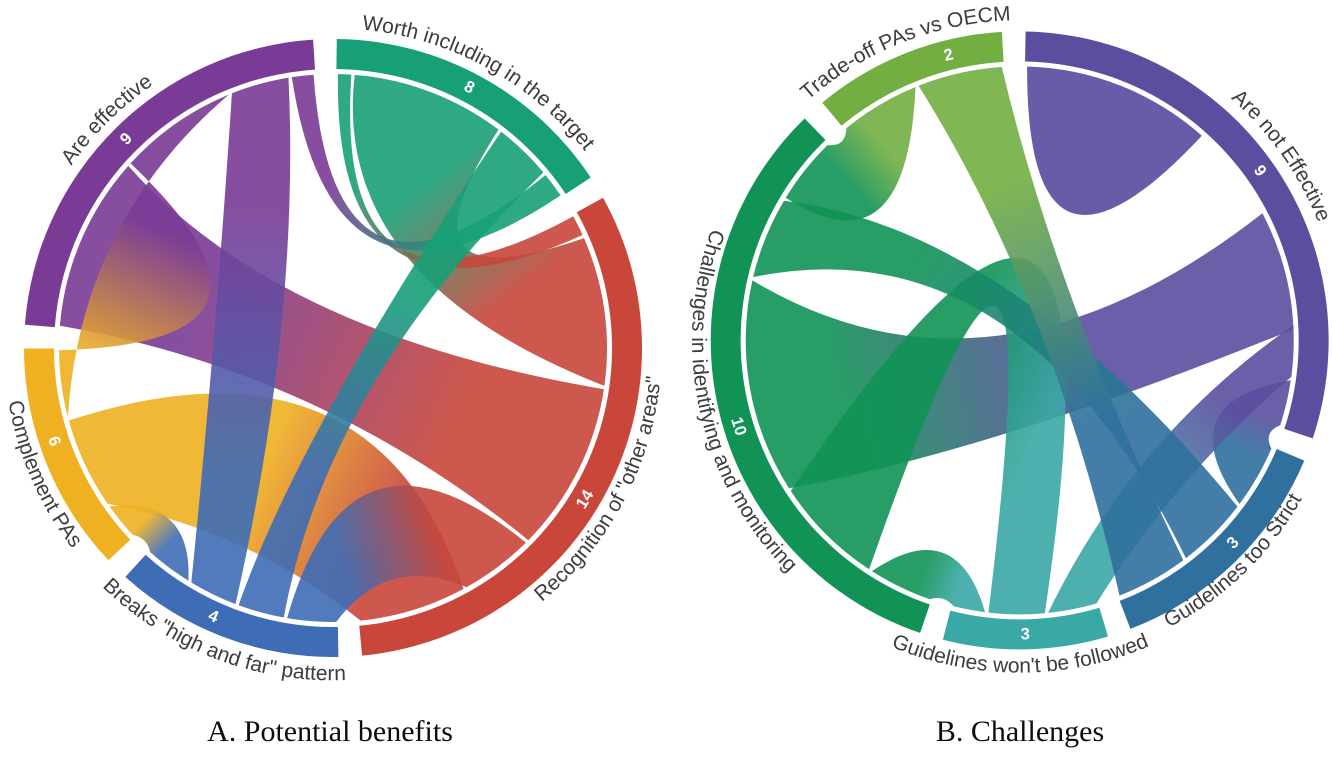  I want to click on svg-text: 2, so click(948, 55).